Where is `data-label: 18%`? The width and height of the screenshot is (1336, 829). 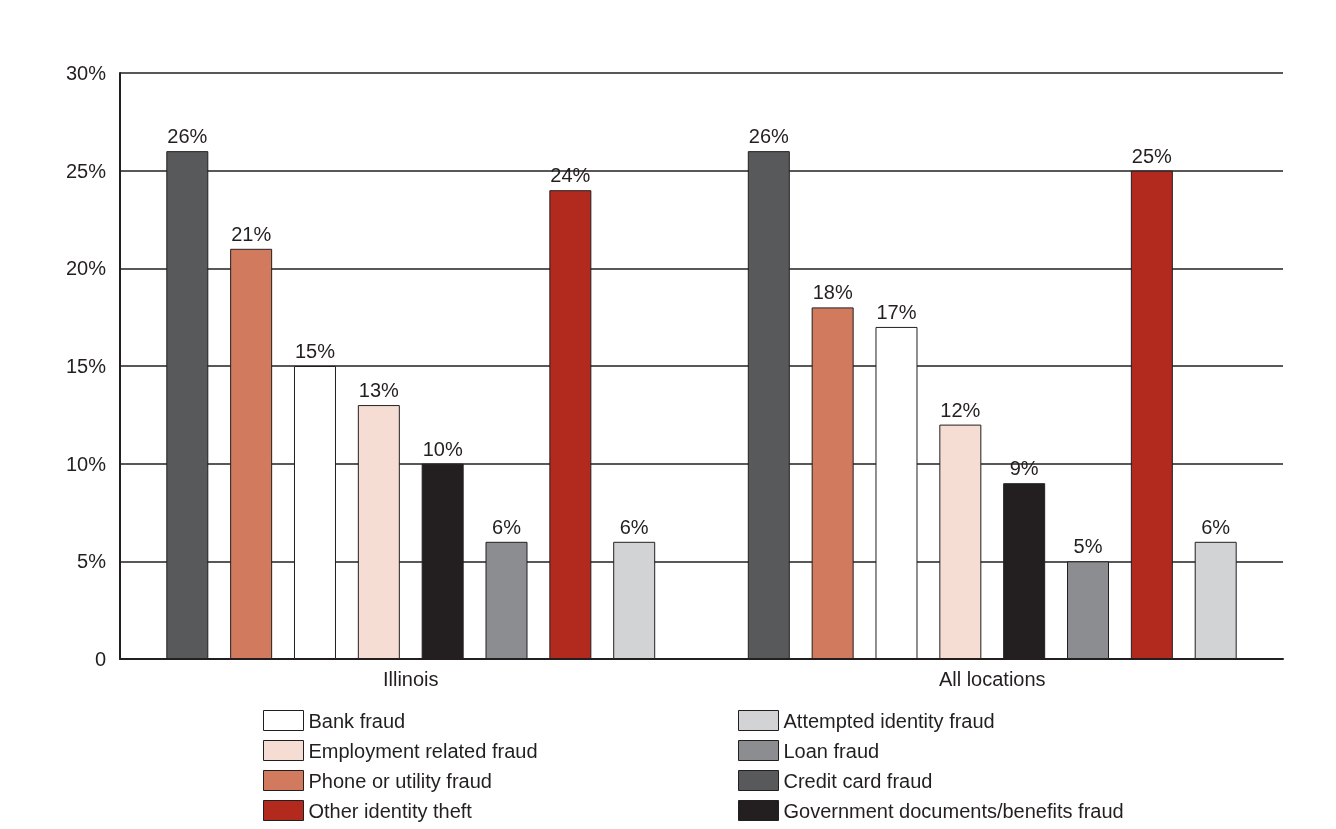
data-label: 18% is located at coordinates (832, 292).